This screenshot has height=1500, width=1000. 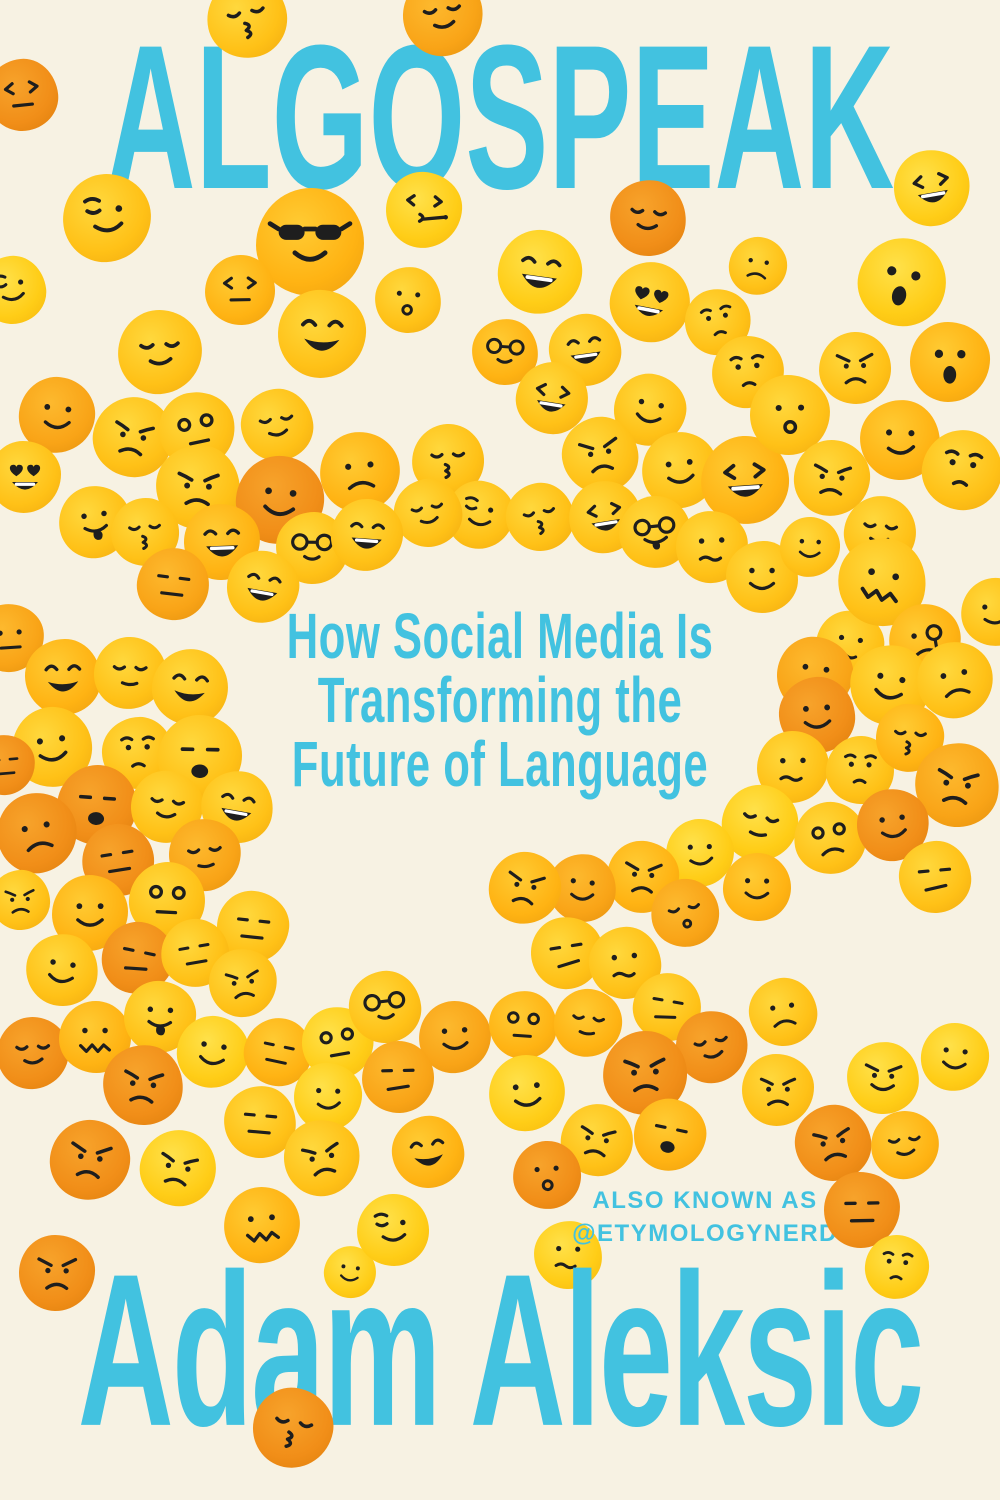 What do you see at coordinates (702, 1217) in the screenshot?
I see `author-handle-note: ALSO KNOWN AS @ETYMOLOGYNERD` at bounding box center [702, 1217].